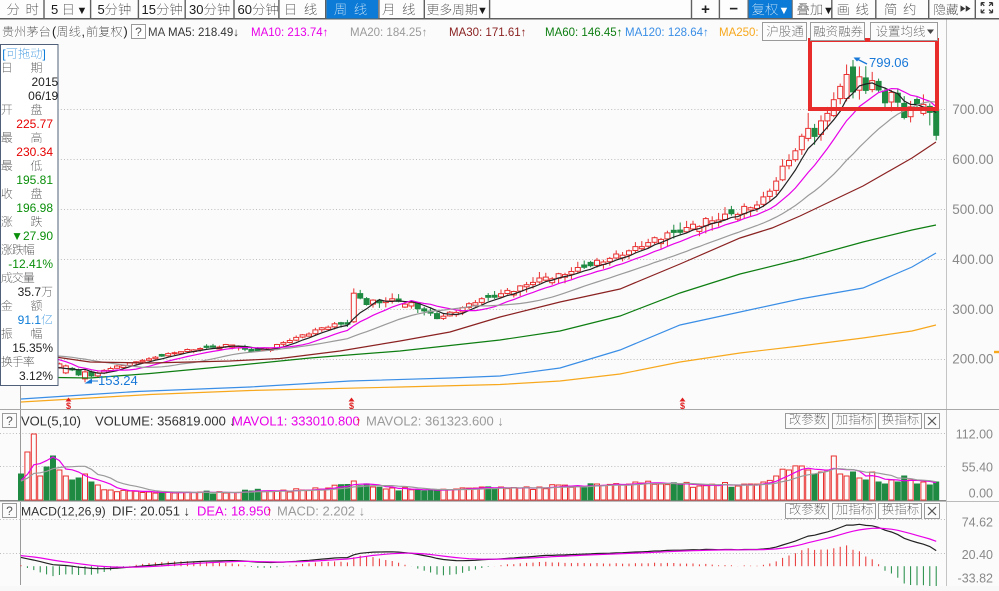  I want to click on svg-text: 500.00, so click(972, 209).